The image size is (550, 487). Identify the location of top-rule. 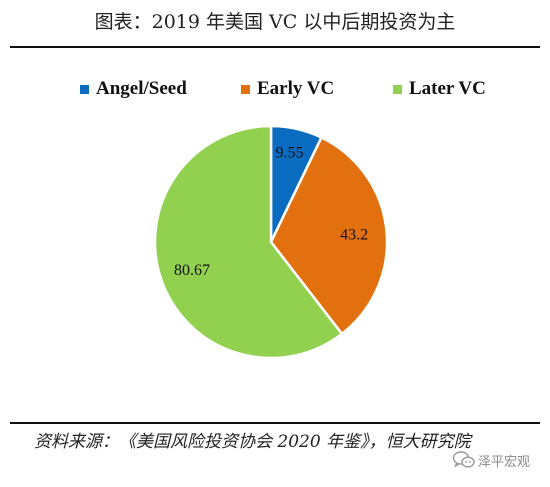
(275, 47).